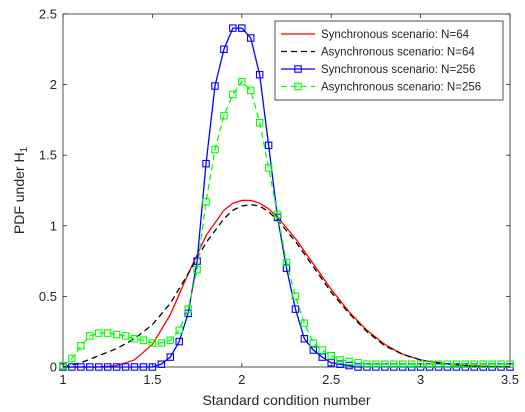 Image resolution: width=525 pixels, height=412 pixels. I want to click on legend-item: Asynchronous scenario: N=256, so click(381, 88).